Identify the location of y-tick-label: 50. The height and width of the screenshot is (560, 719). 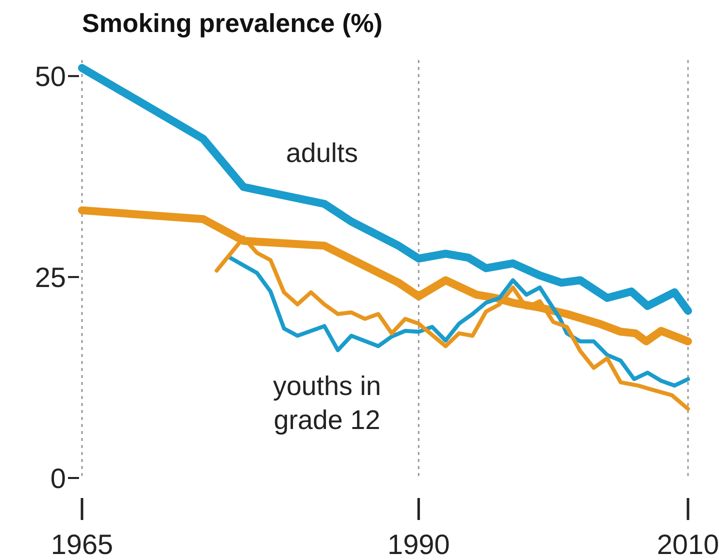
(50, 76).